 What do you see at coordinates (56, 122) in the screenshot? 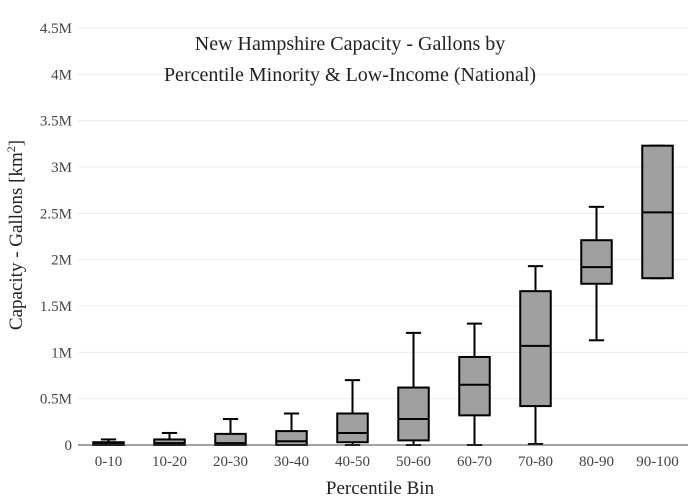
I see `y-tick-label: 3.5M` at bounding box center [56, 122].